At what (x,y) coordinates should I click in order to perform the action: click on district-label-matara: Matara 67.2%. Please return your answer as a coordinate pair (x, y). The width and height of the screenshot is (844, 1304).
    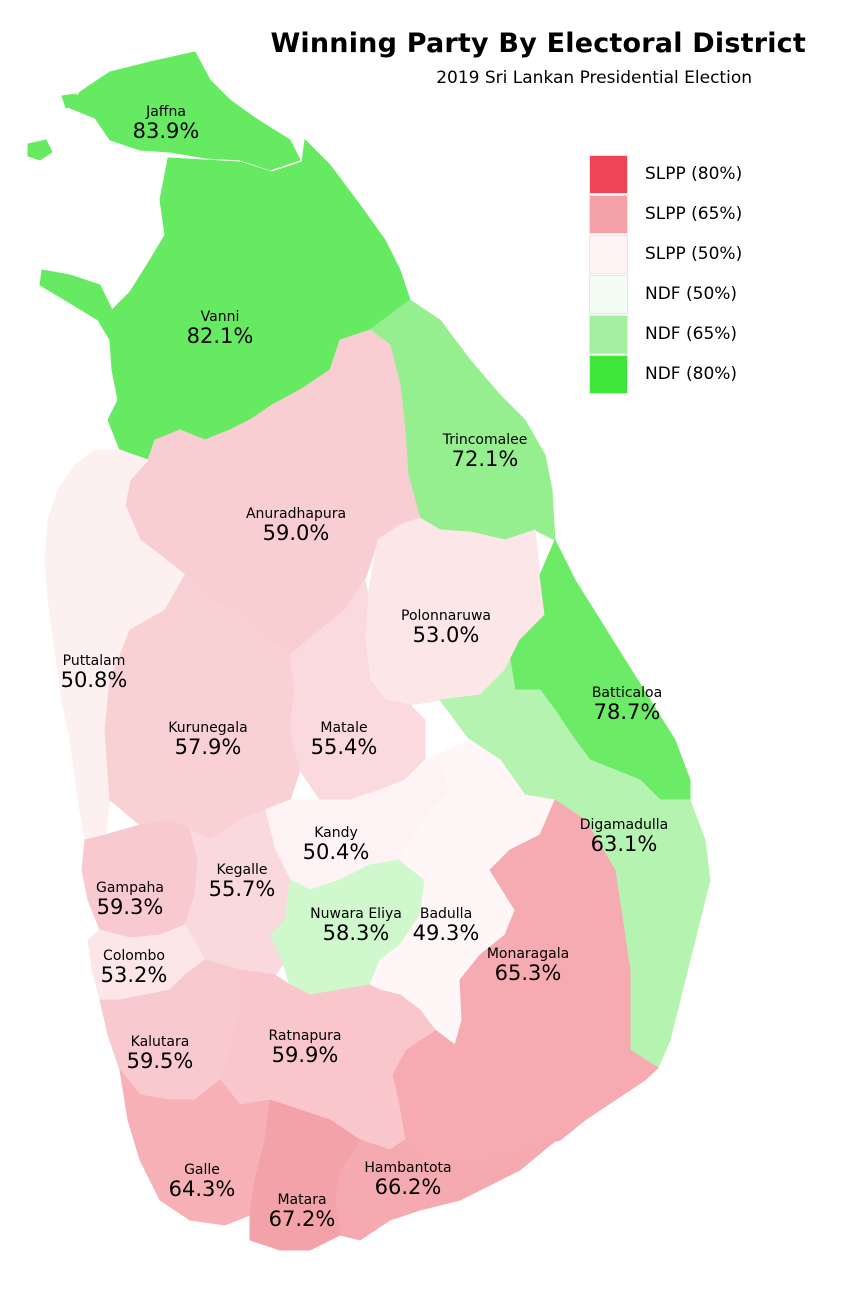
    Looking at the image, I should click on (302, 1211).